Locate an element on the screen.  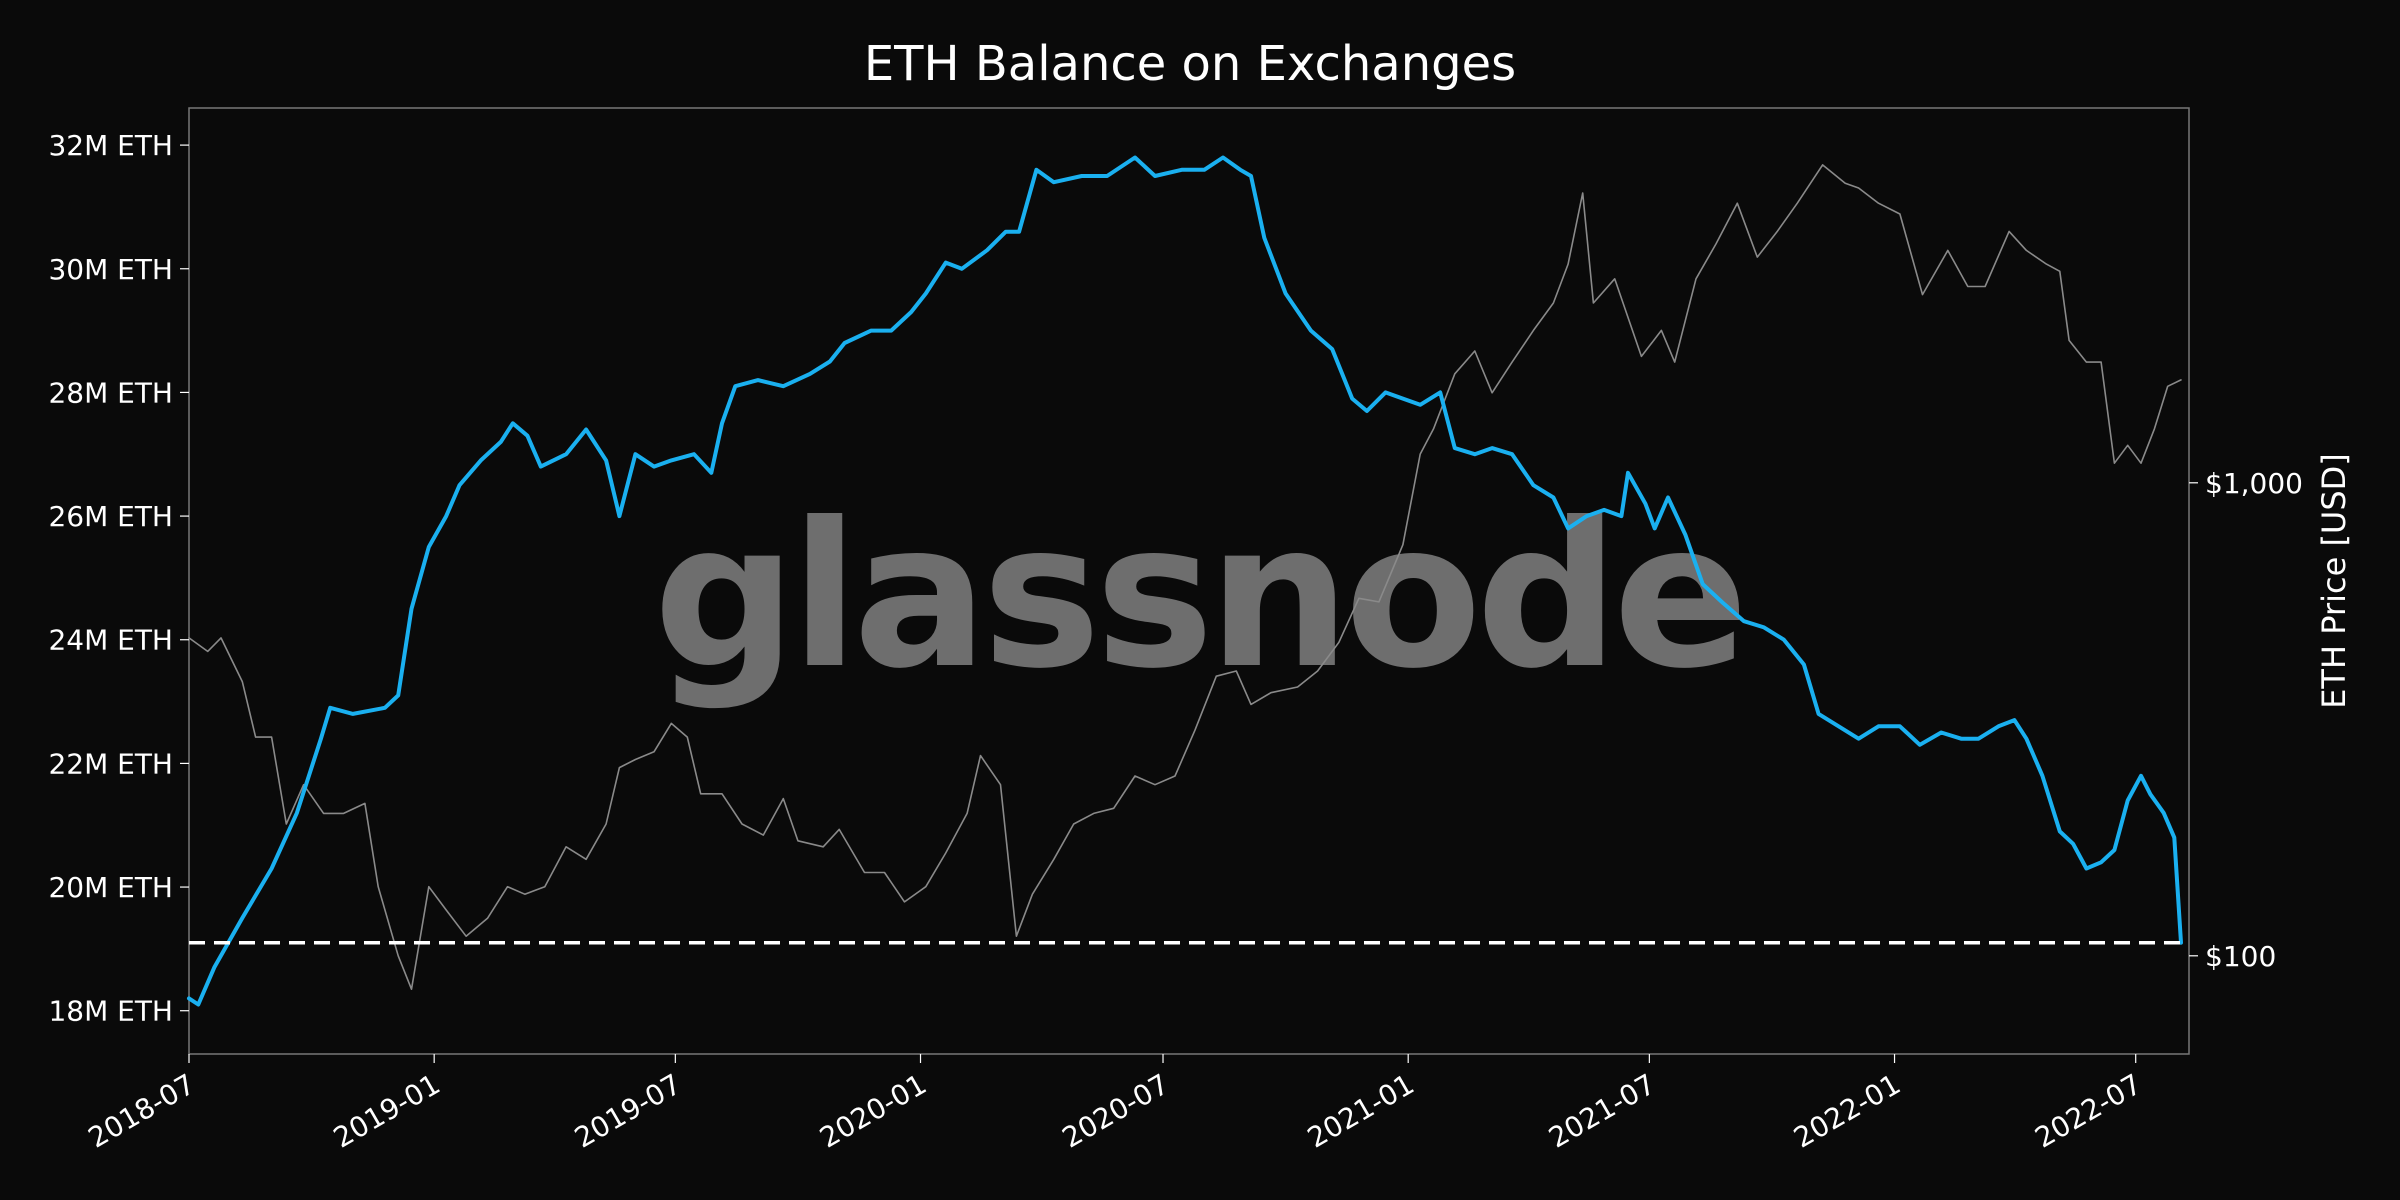
x-tick-label: 2018-07 is located at coordinates (142, 1110).